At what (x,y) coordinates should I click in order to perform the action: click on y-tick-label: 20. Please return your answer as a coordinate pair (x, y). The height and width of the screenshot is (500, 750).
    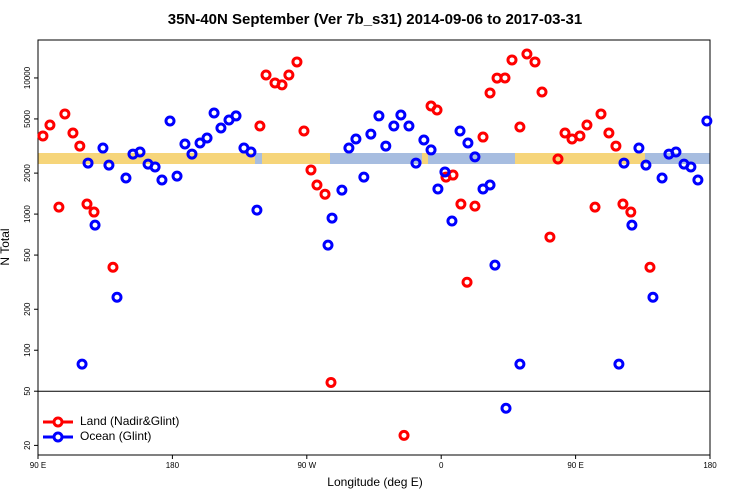
    Looking at the image, I should click on (27, 444).